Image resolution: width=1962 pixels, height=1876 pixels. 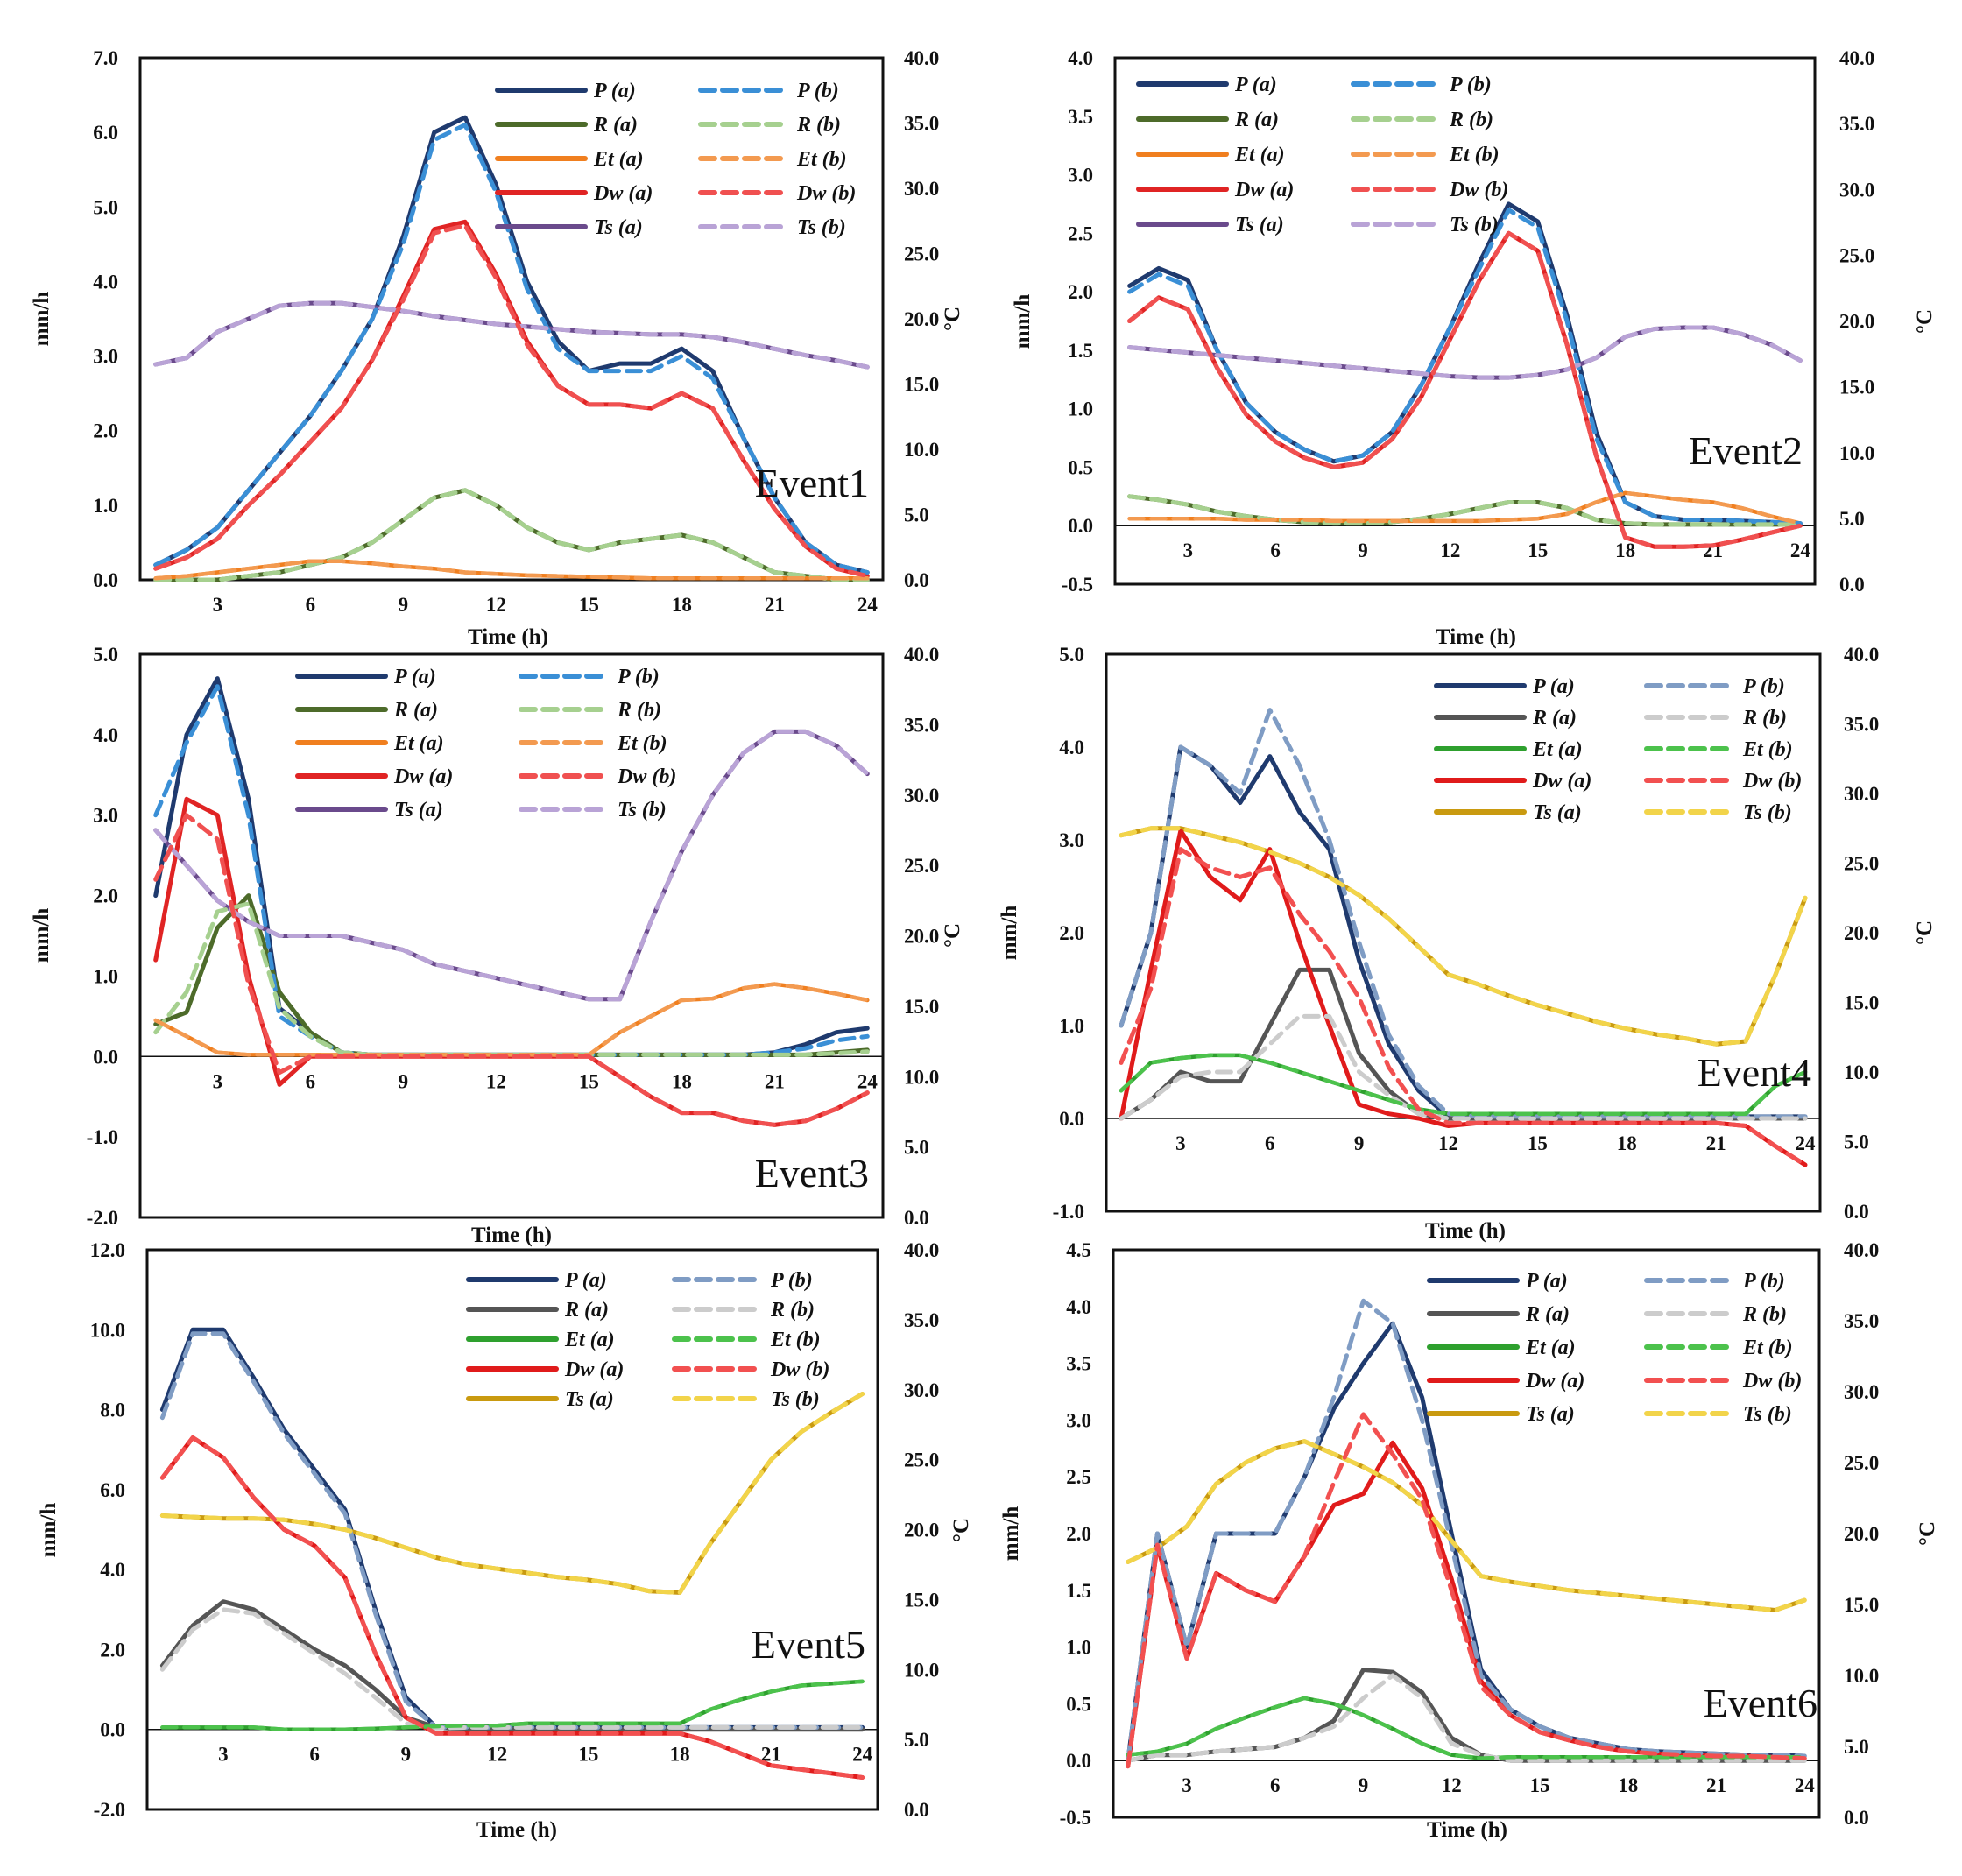 I want to click on y-tick-label: -2.0, so click(x=102, y=1218).